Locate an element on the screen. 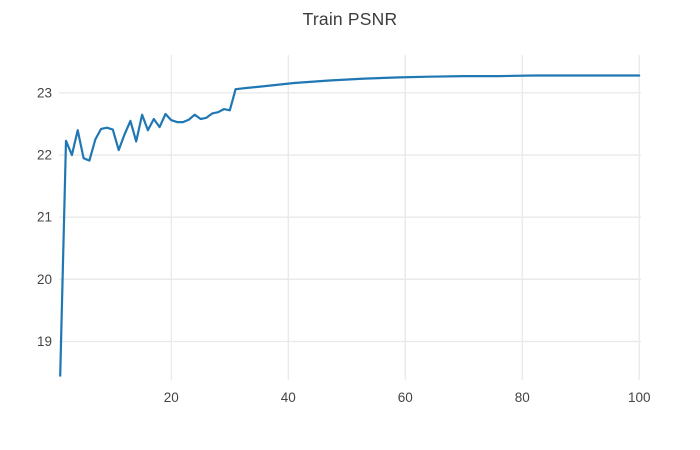 This screenshot has height=450, width=700. chart-title: Train PSNR is located at coordinates (350, 19).